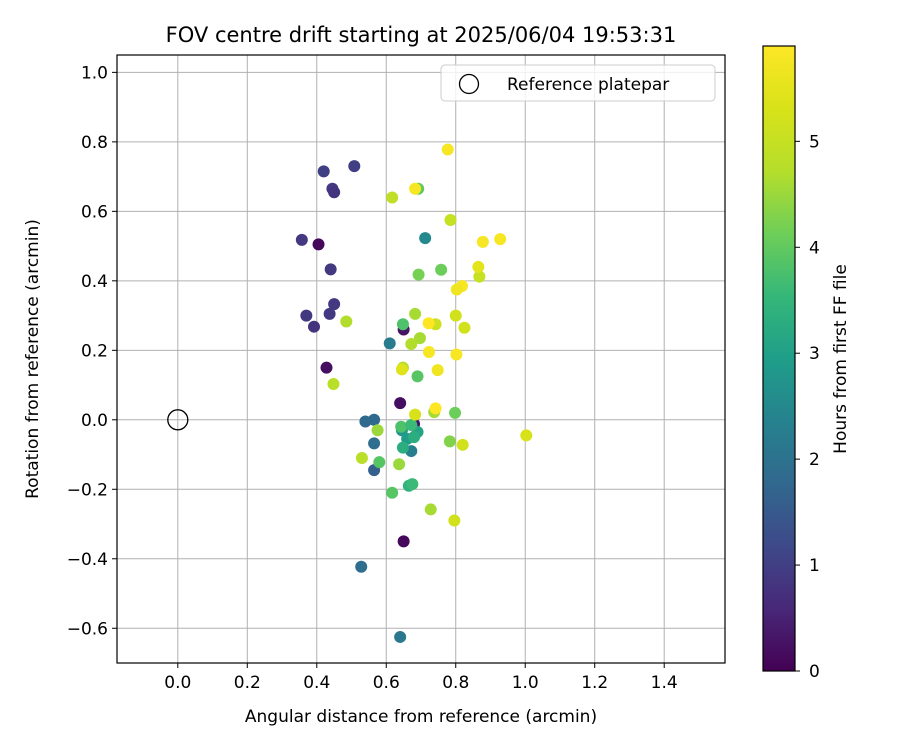 Image resolution: width=900 pixels, height=750 pixels. I want to click on y-tick-label: 0.0, so click(94, 421).